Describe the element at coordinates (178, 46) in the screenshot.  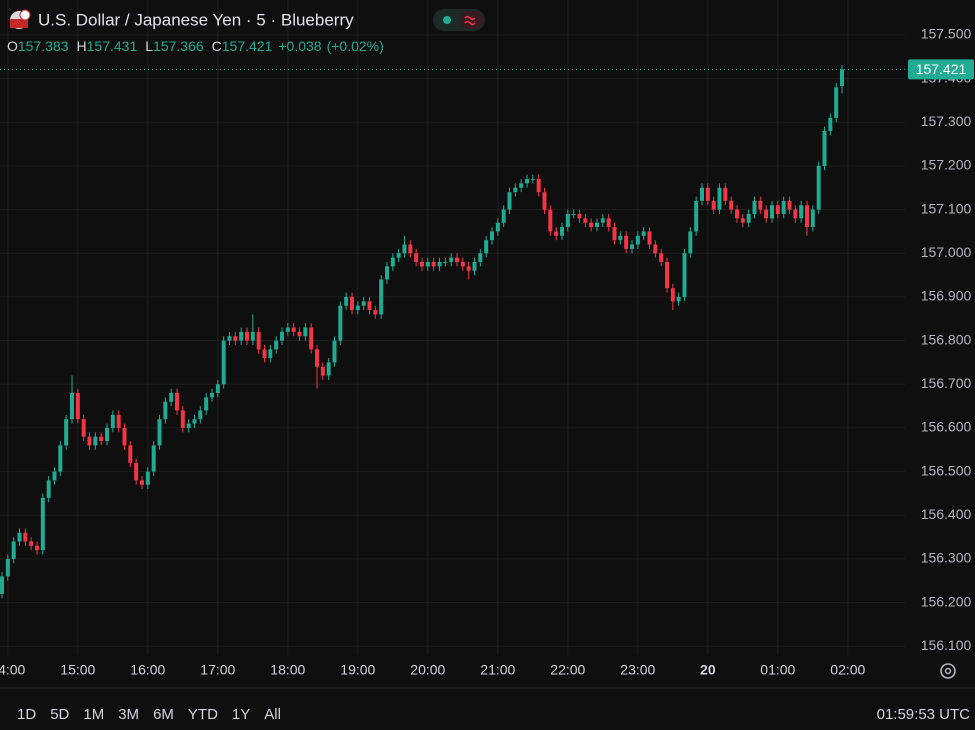
I see `ohlc-value: 157.366` at that location.